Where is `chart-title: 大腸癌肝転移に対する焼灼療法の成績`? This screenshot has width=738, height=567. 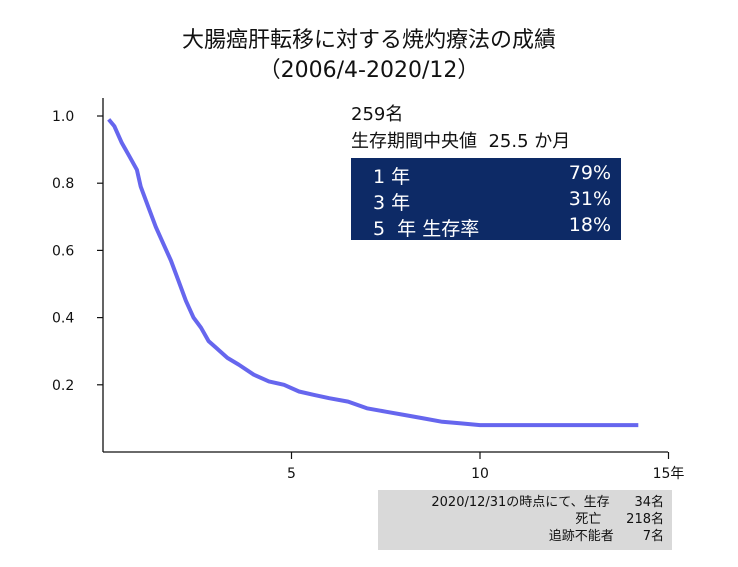
chart-title: 大腸癌肝転移に対する焼灼療法の成績 is located at coordinates (368, 40).